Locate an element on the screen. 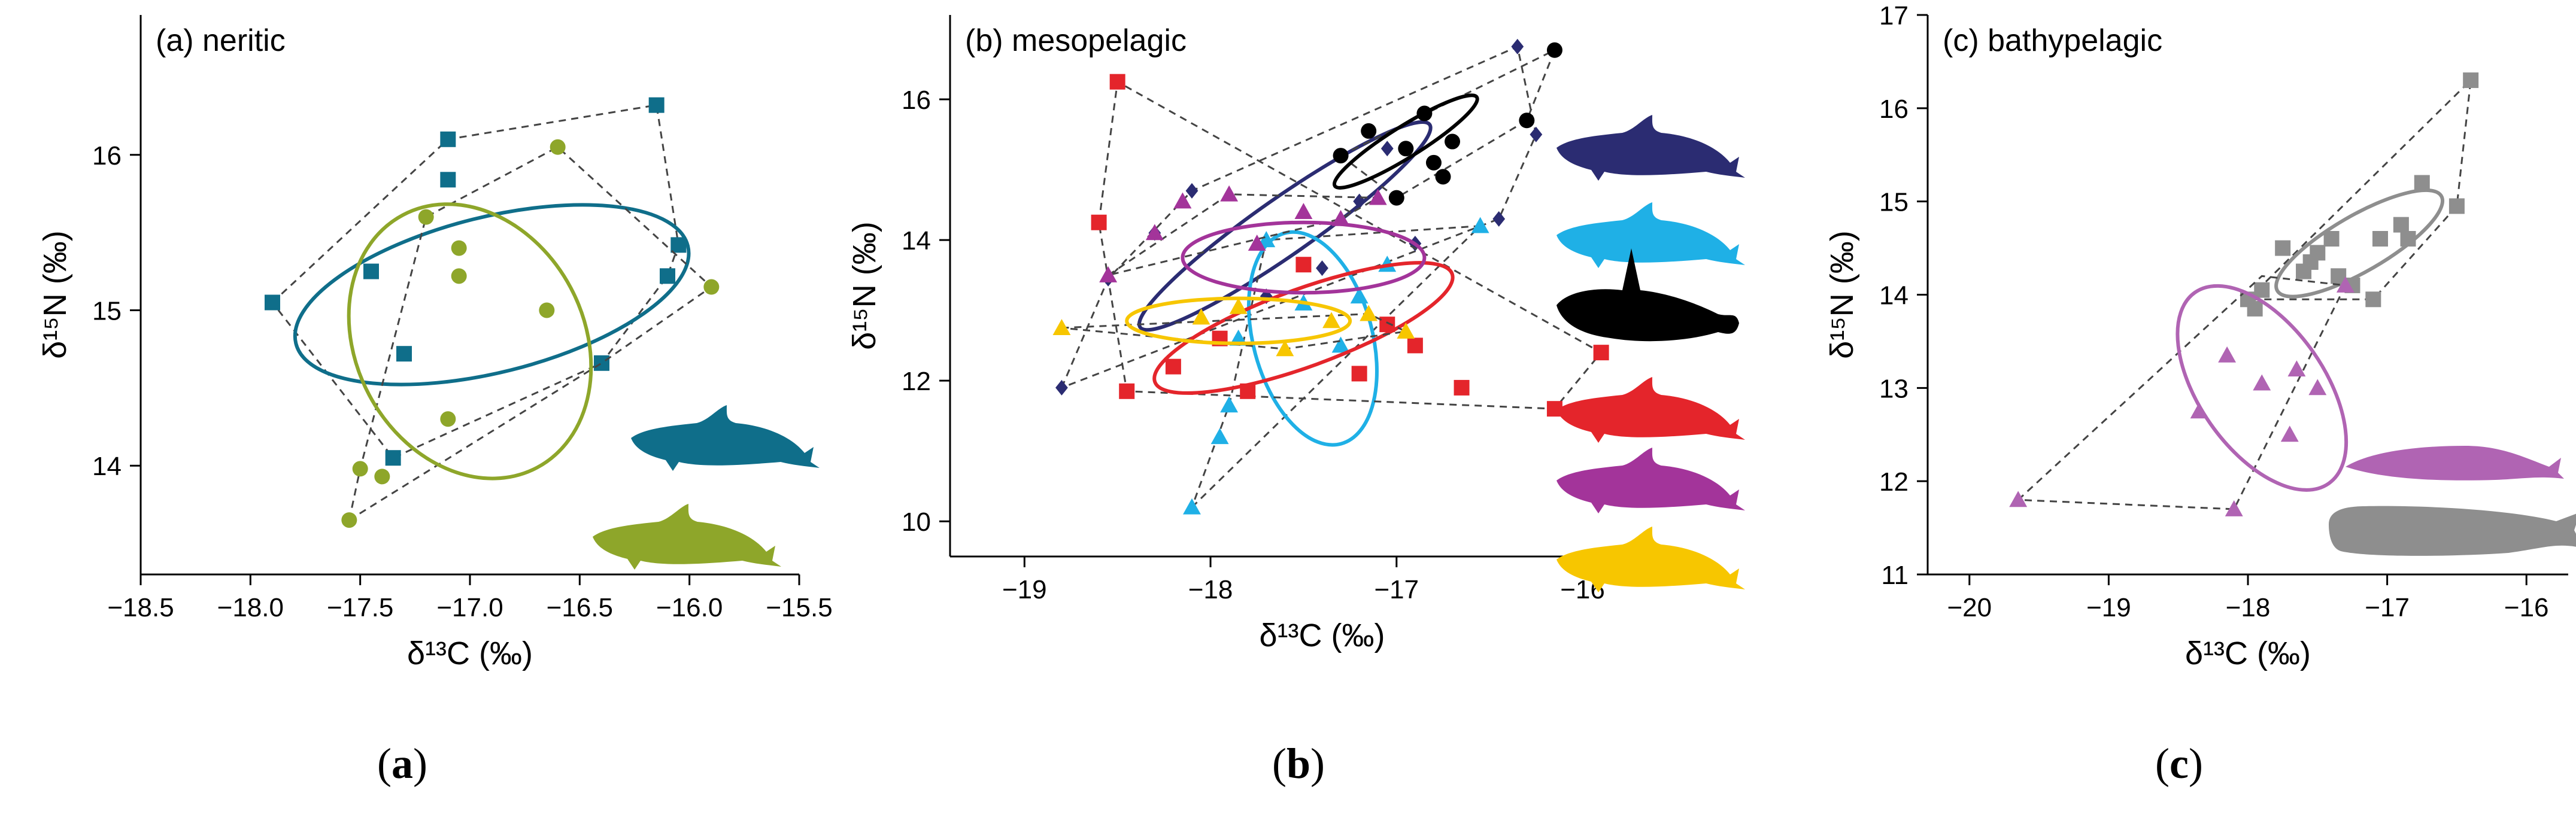 The width and height of the screenshot is (2576, 815). silhouette-shape-grey is located at coordinates (2452, 531).